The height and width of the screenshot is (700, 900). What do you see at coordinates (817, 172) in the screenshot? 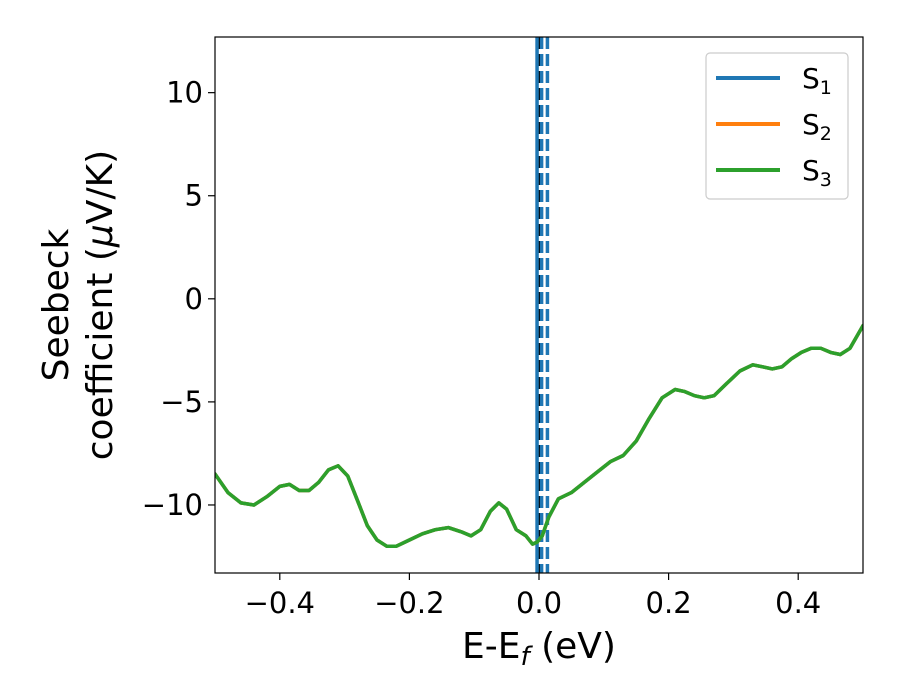
I see `legend-label-s3: S3` at bounding box center [817, 172].